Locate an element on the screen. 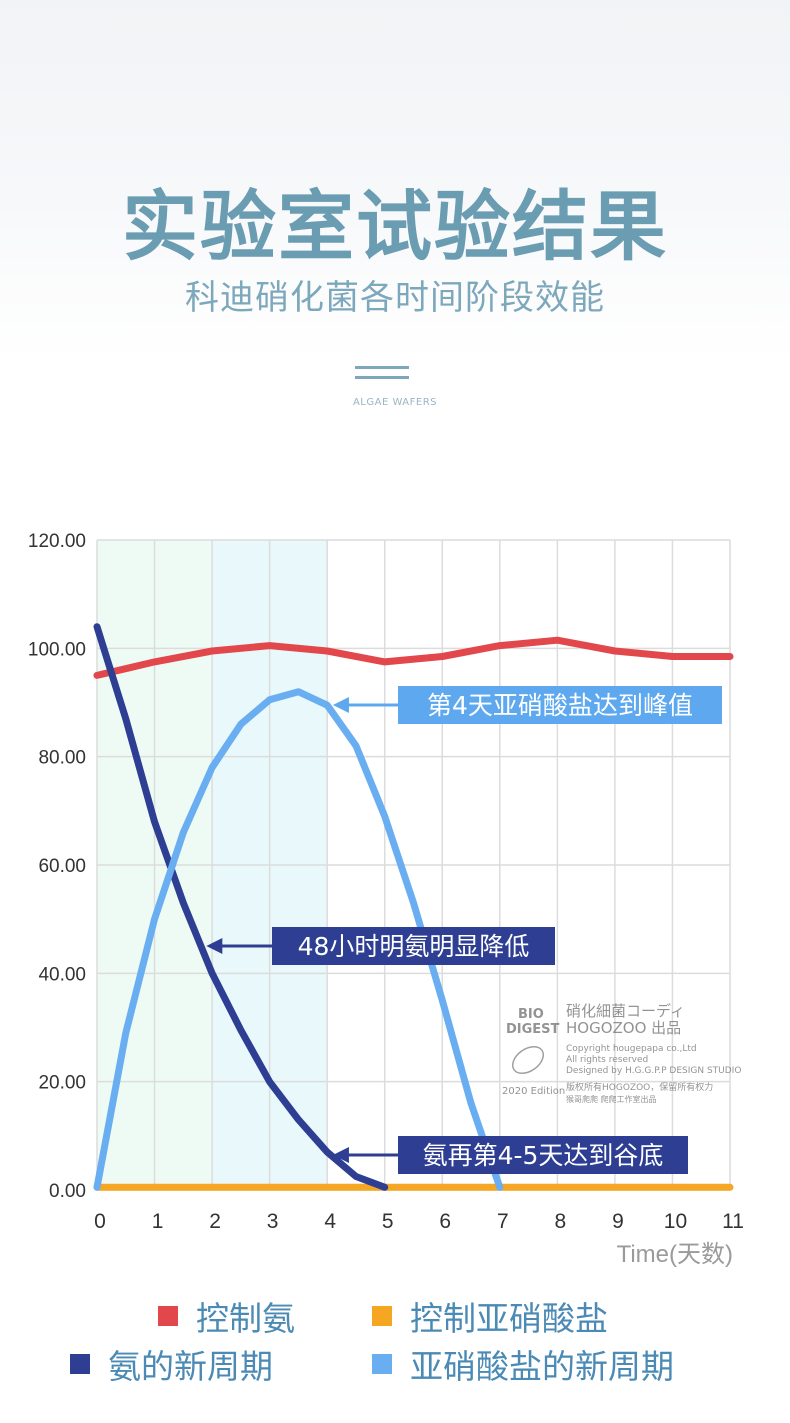  annotation-label: 48小时明氨明显降低 is located at coordinates (414, 946).